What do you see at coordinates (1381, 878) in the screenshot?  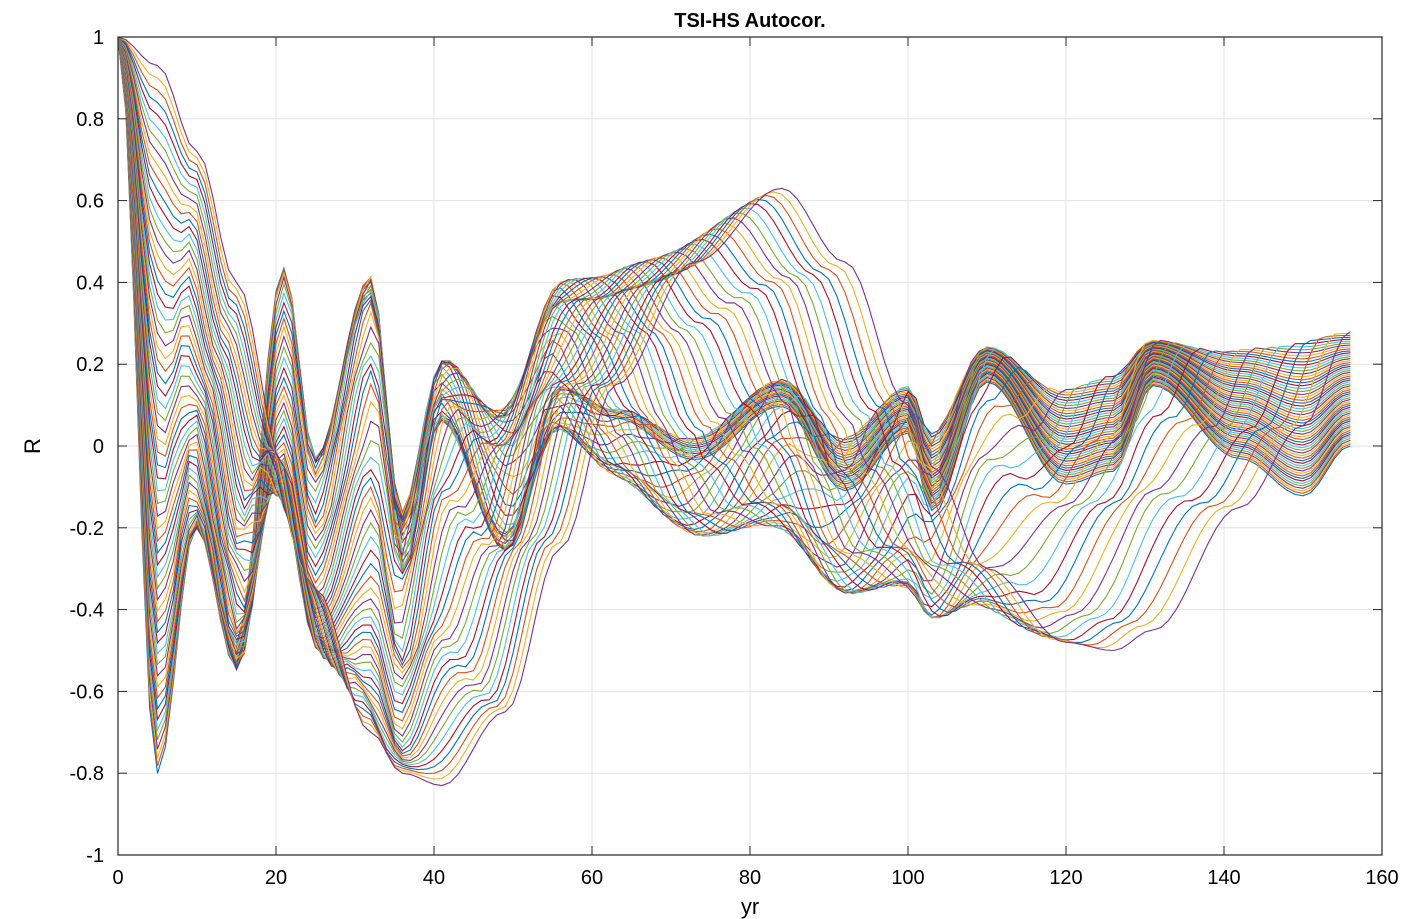 I see `x-tick-label: 160` at bounding box center [1381, 878].